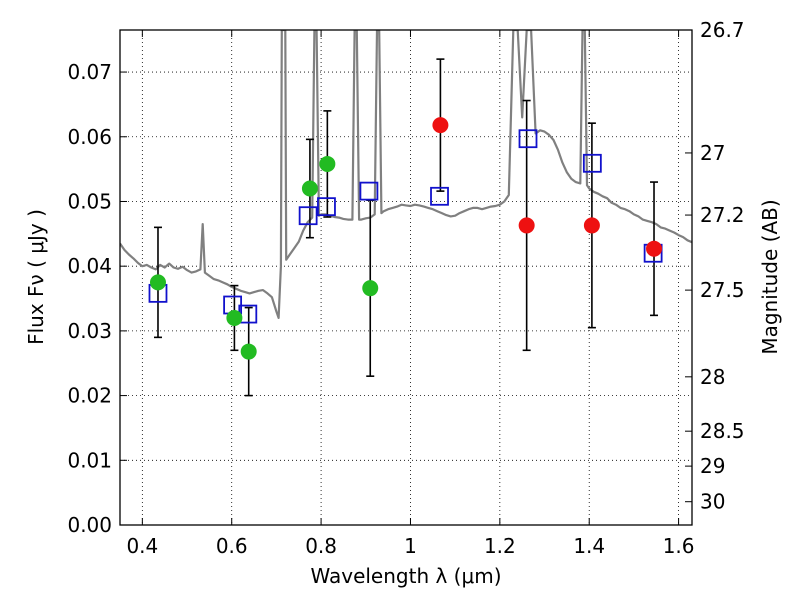 This screenshot has width=800, height=604. What do you see at coordinates (321, 546) in the screenshot?
I see `x-tick-label: 0.8` at bounding box center [321, 546].